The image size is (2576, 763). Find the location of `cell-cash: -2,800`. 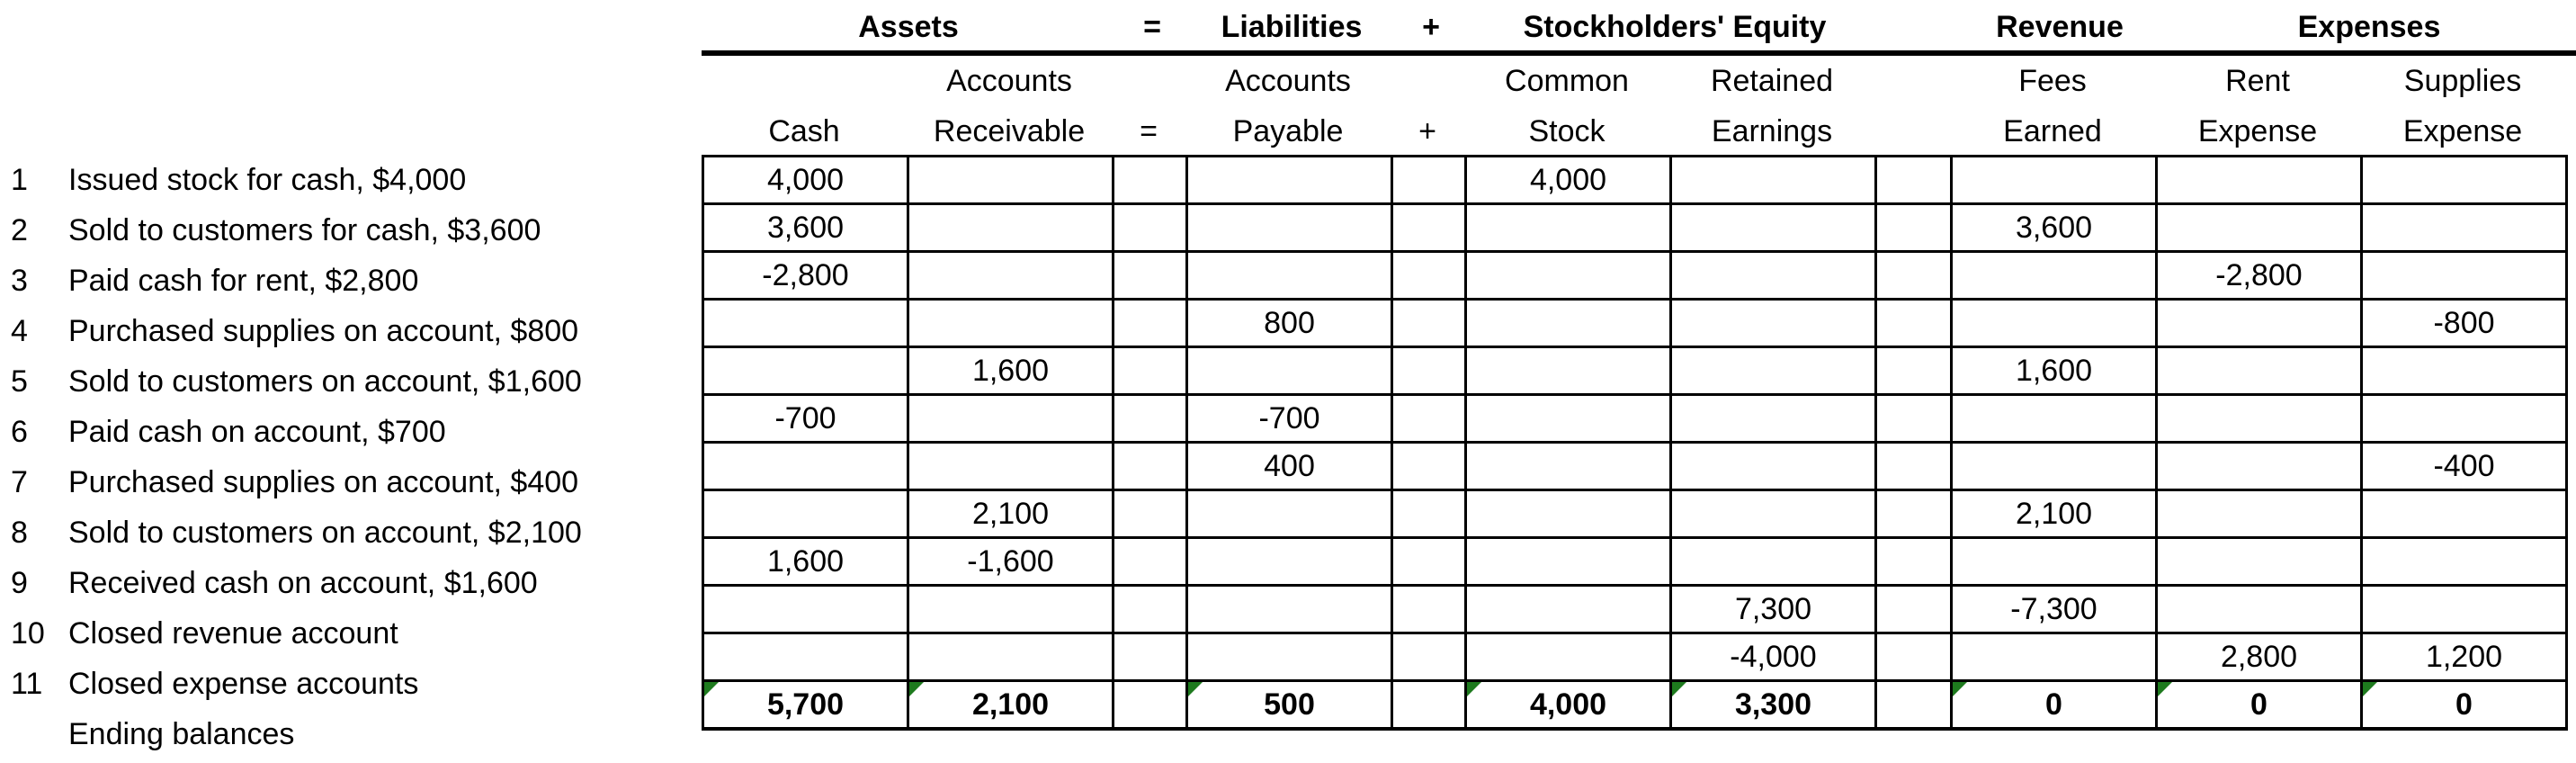

cell-cash: -2,800 is located at coordinates (805, 275).